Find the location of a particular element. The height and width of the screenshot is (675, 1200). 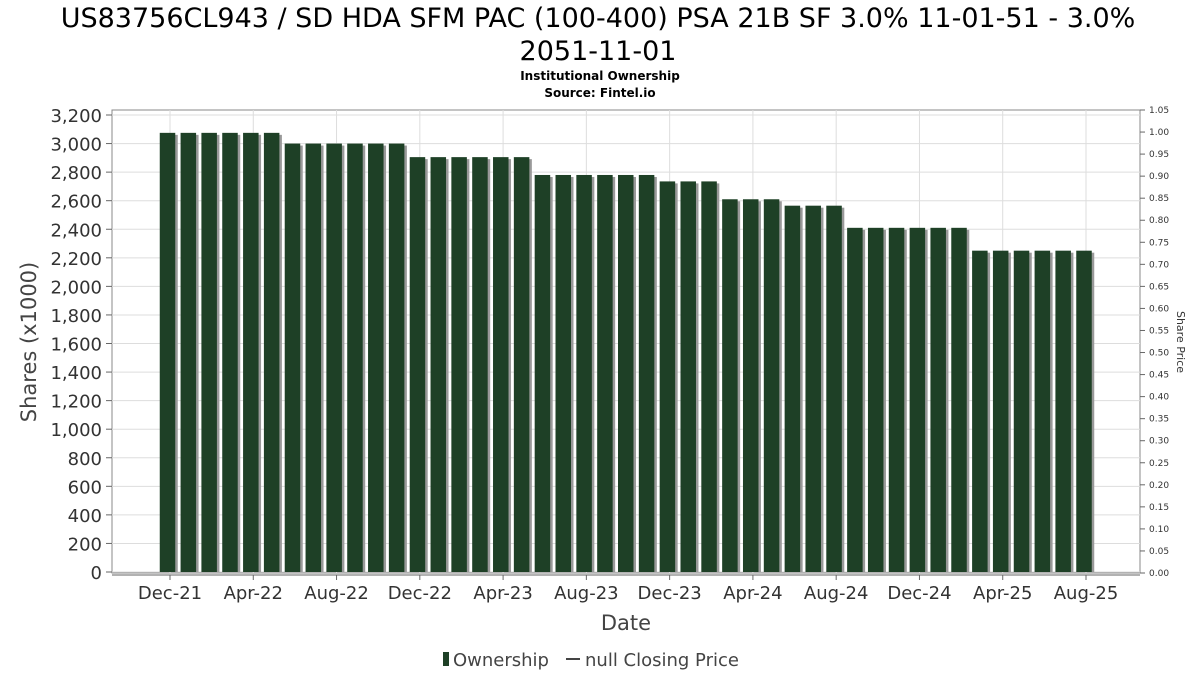

y-tick-label: 2,600 is located at coordinates (76, 202).